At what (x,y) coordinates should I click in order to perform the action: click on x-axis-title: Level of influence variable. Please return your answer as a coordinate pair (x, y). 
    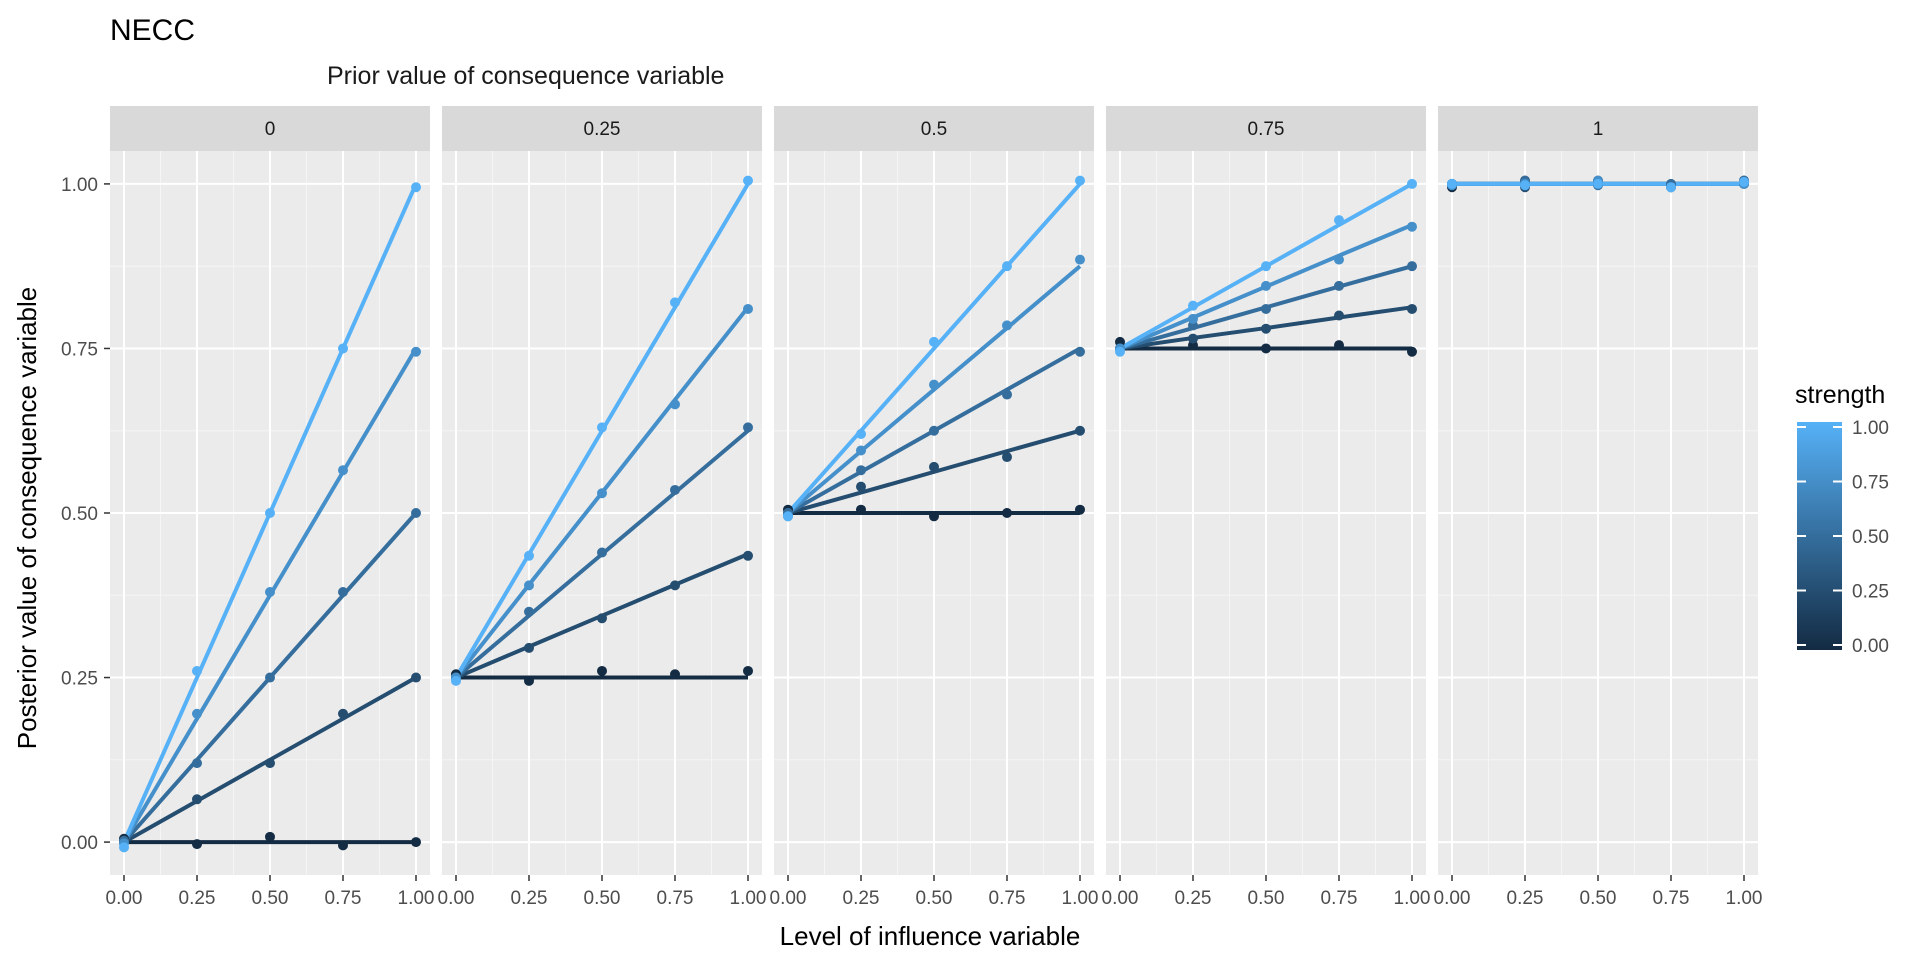
    Looking at the image, I should click on (930, 936).